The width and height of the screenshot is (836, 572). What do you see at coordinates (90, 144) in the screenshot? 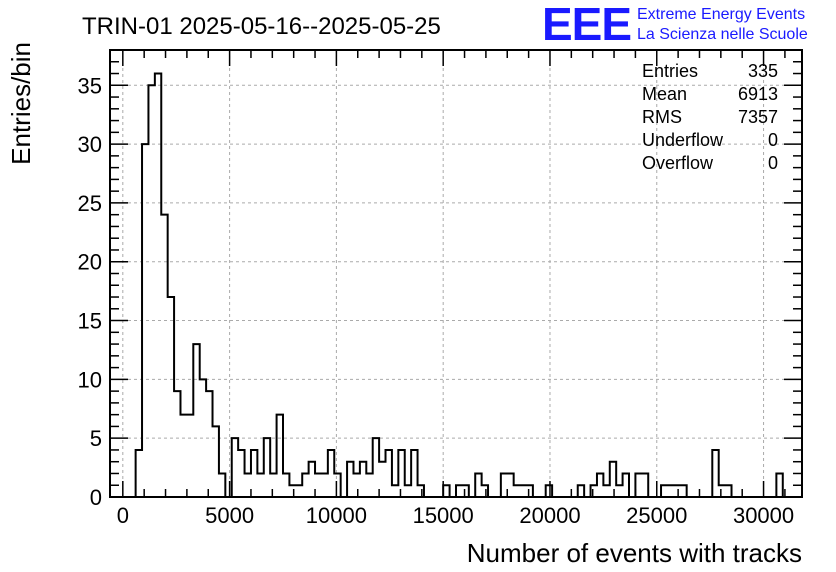
I see `y-tick-label: 30` at bounding box center [90, 144].